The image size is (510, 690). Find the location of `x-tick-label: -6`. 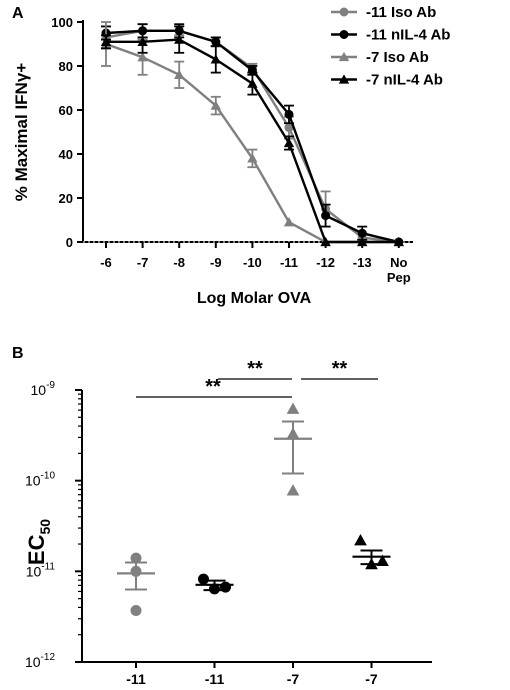

x-tick-label: -6 is located at coordinates (106, 262).